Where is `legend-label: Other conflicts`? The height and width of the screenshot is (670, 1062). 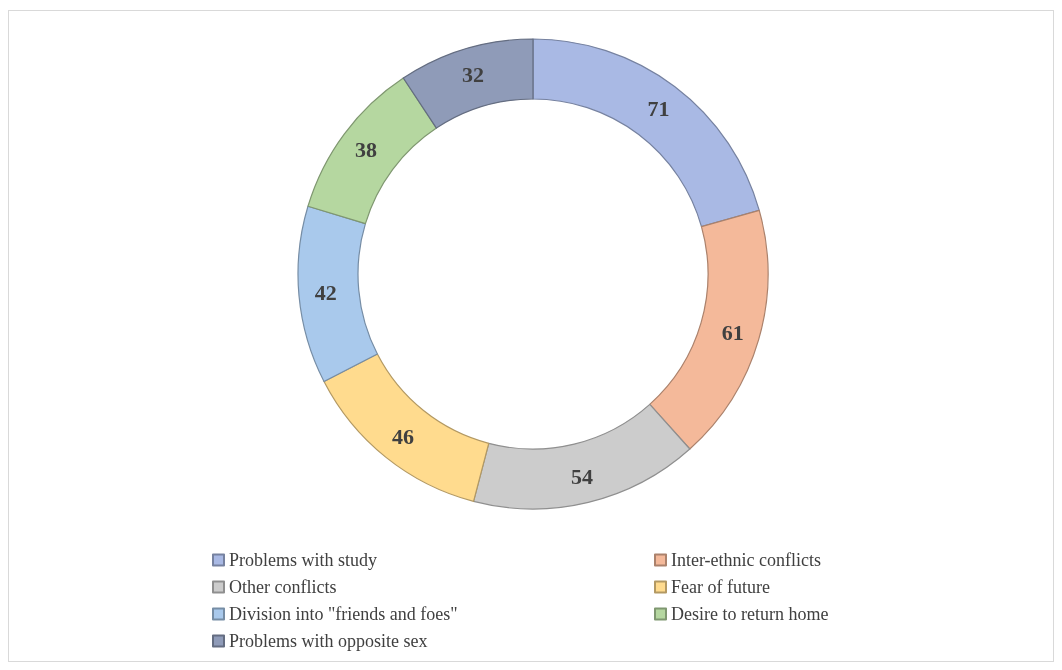
legend-label: Other conflicts is located at coordinates (283, 587).